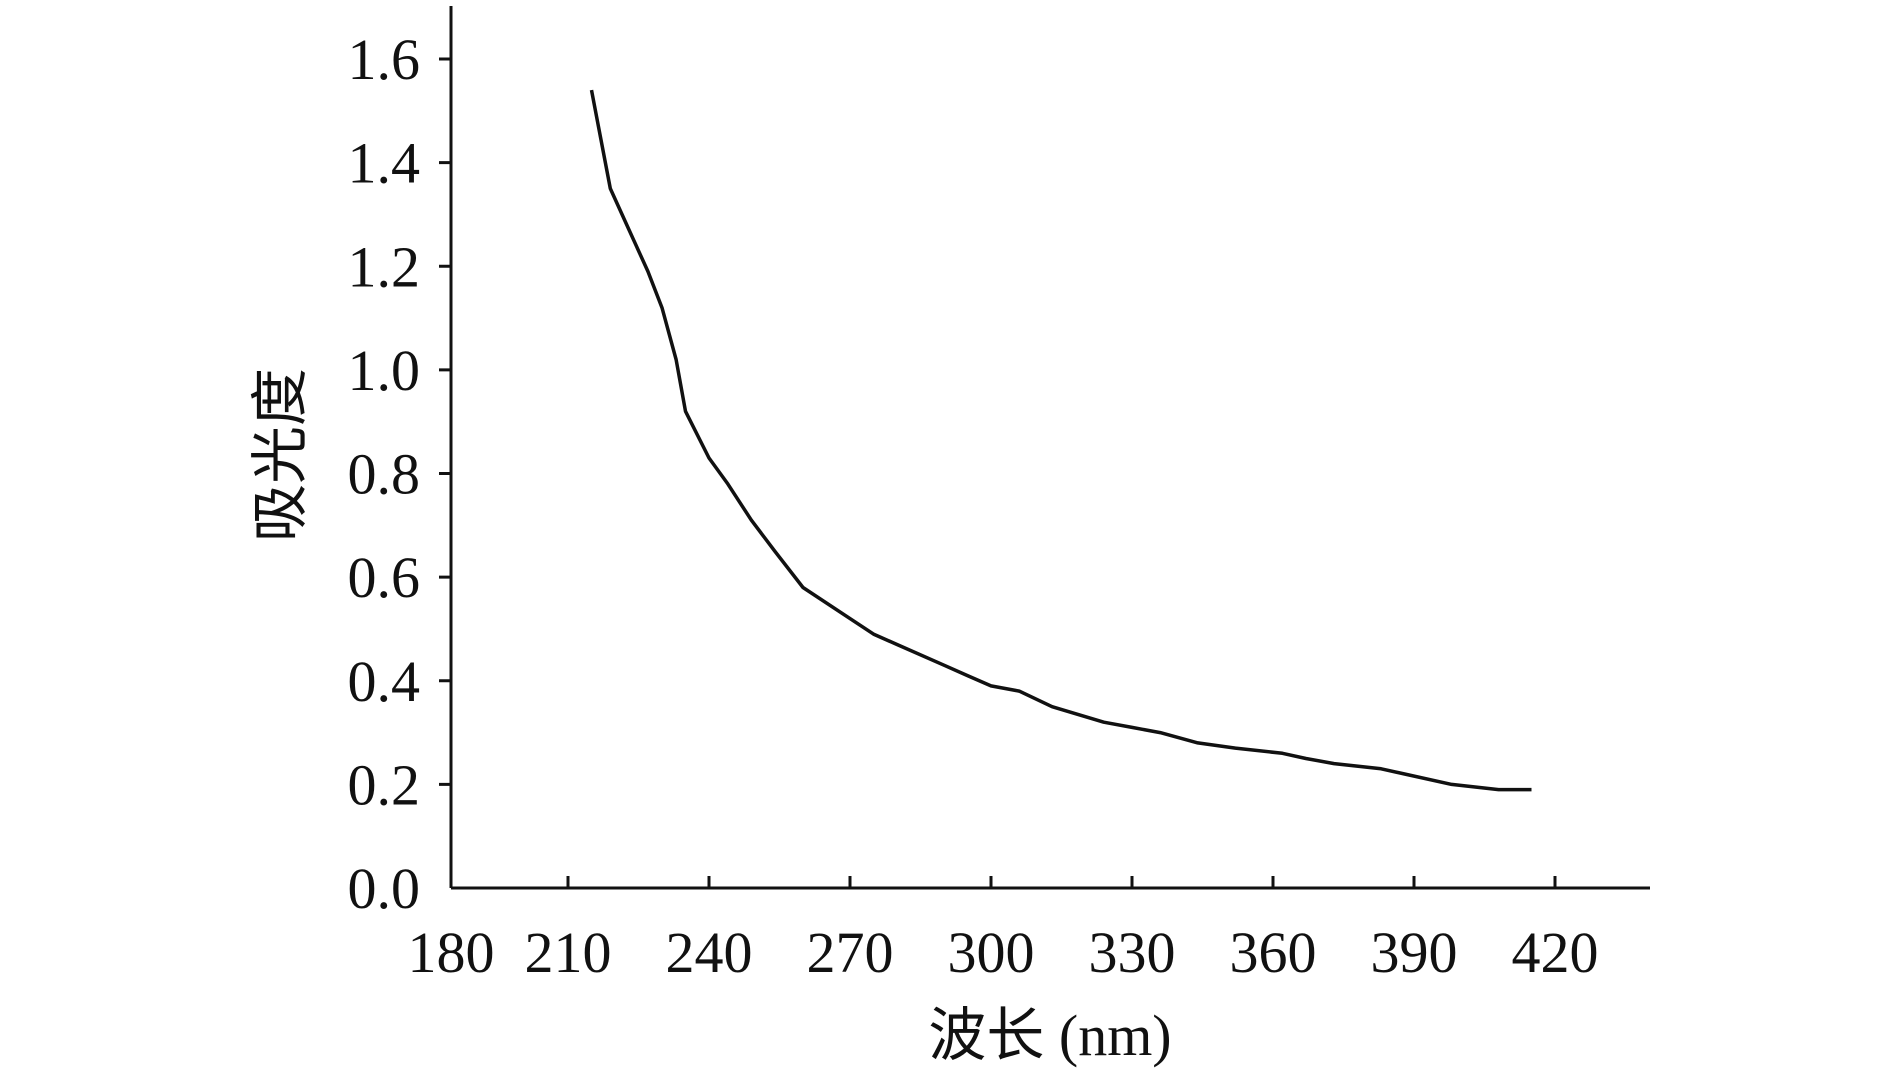  I want to click on x-tick-label: 330, so click(1132, 952).